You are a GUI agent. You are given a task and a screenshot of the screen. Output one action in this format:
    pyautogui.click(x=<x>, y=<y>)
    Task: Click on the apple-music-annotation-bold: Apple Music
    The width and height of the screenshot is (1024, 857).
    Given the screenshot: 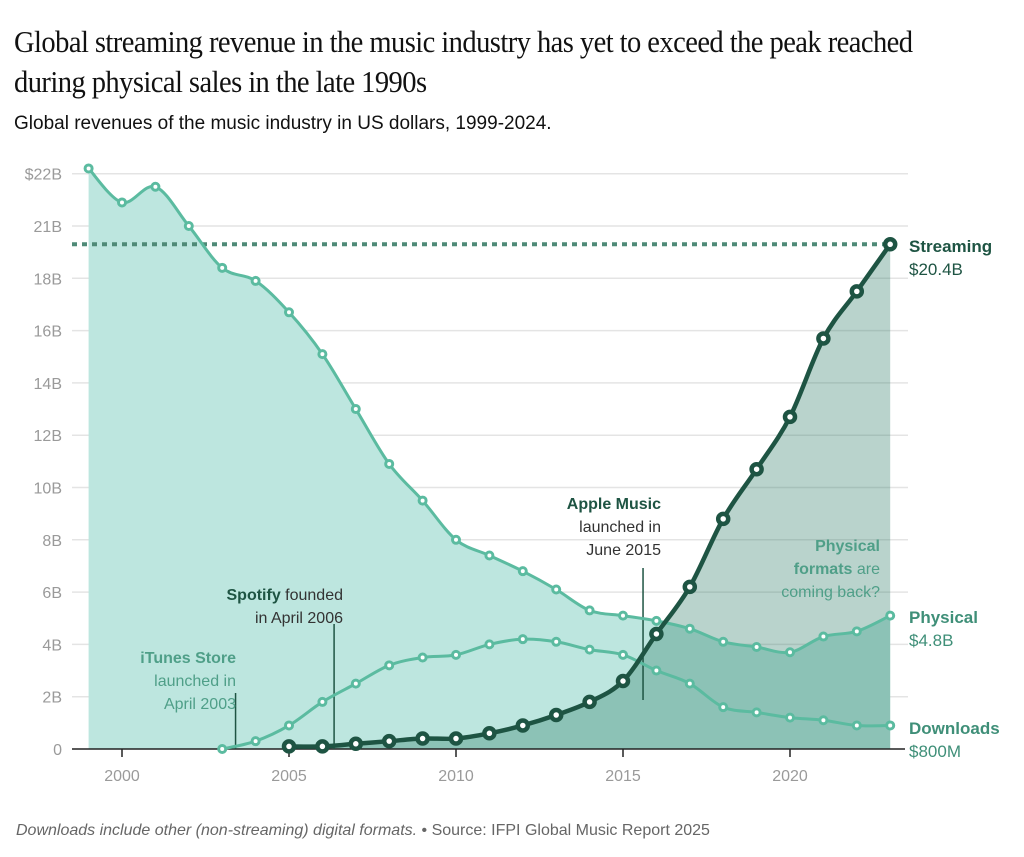 What is the action you would take?
    pyautogui.click(x=614, y=504)
    